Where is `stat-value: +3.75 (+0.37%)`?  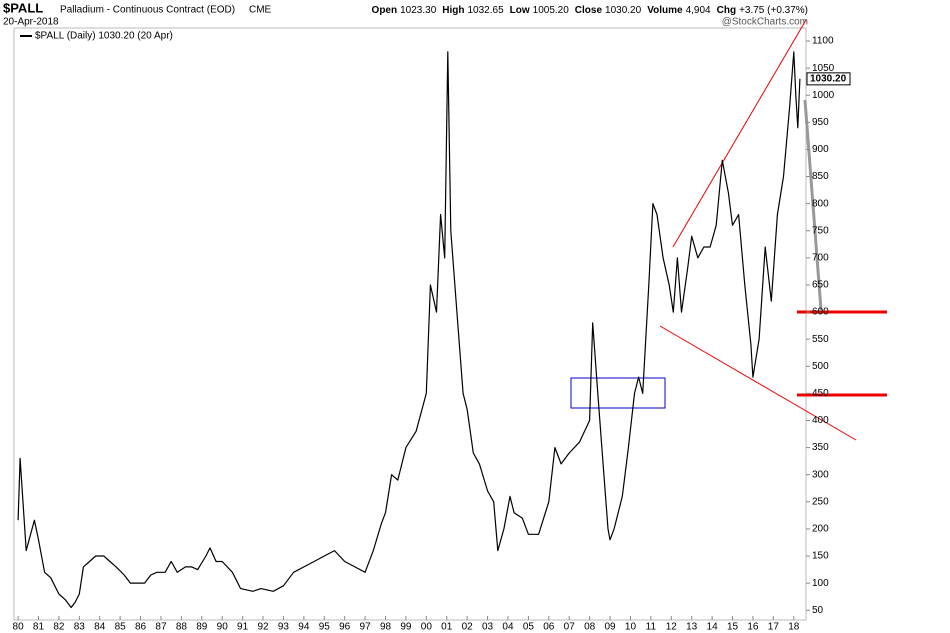 stat-value: +3.75 (+0.37%) is located at coordinates (773, 10).